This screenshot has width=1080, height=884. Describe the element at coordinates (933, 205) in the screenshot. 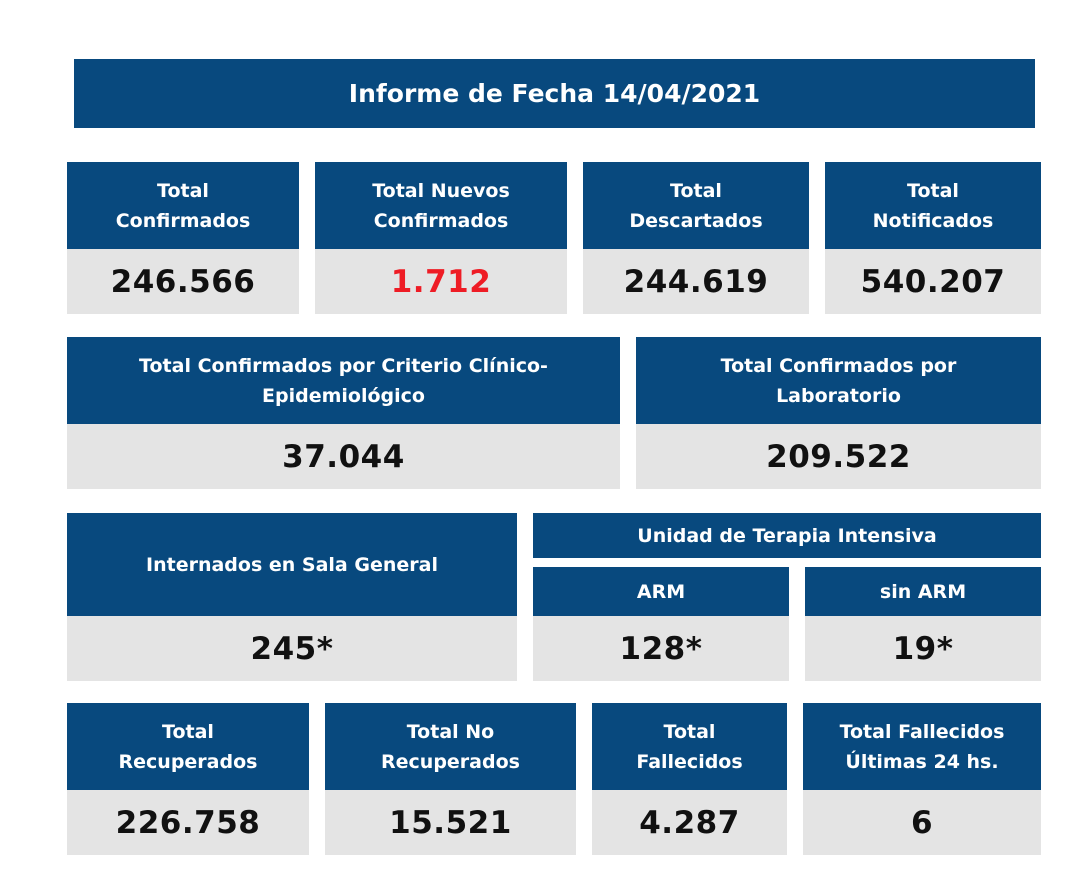

I see `total-notificados-header: Total Notificados` at that location.